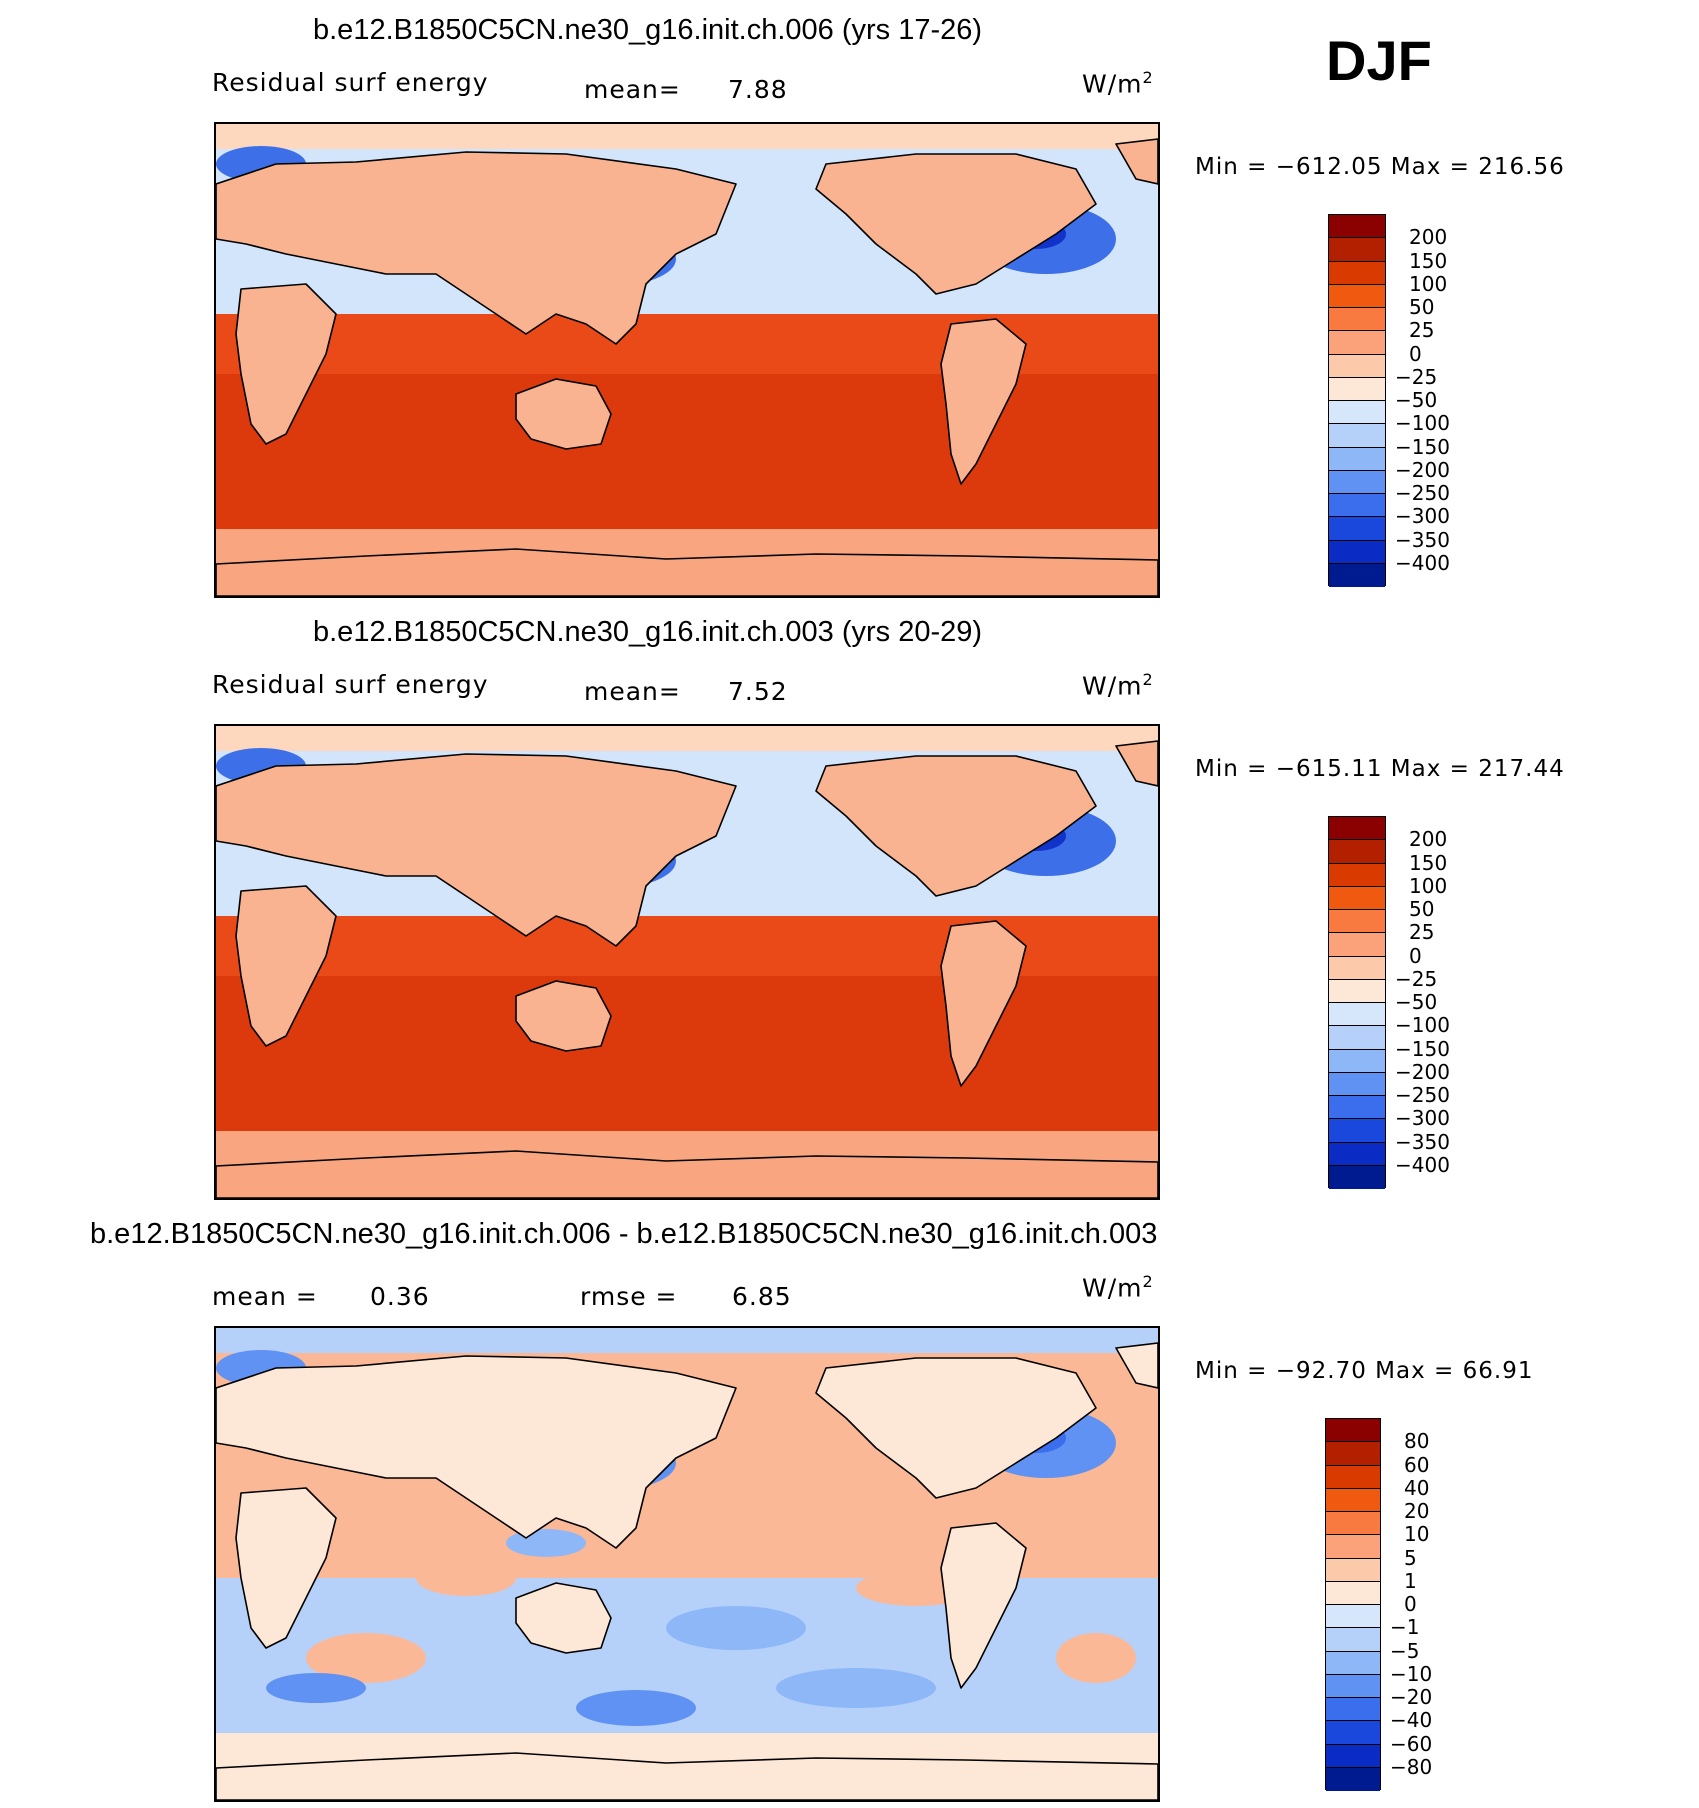 The image size is (1699, 1808). I want to click on colorbar-tick-label: 1, so click(1410, 1580).